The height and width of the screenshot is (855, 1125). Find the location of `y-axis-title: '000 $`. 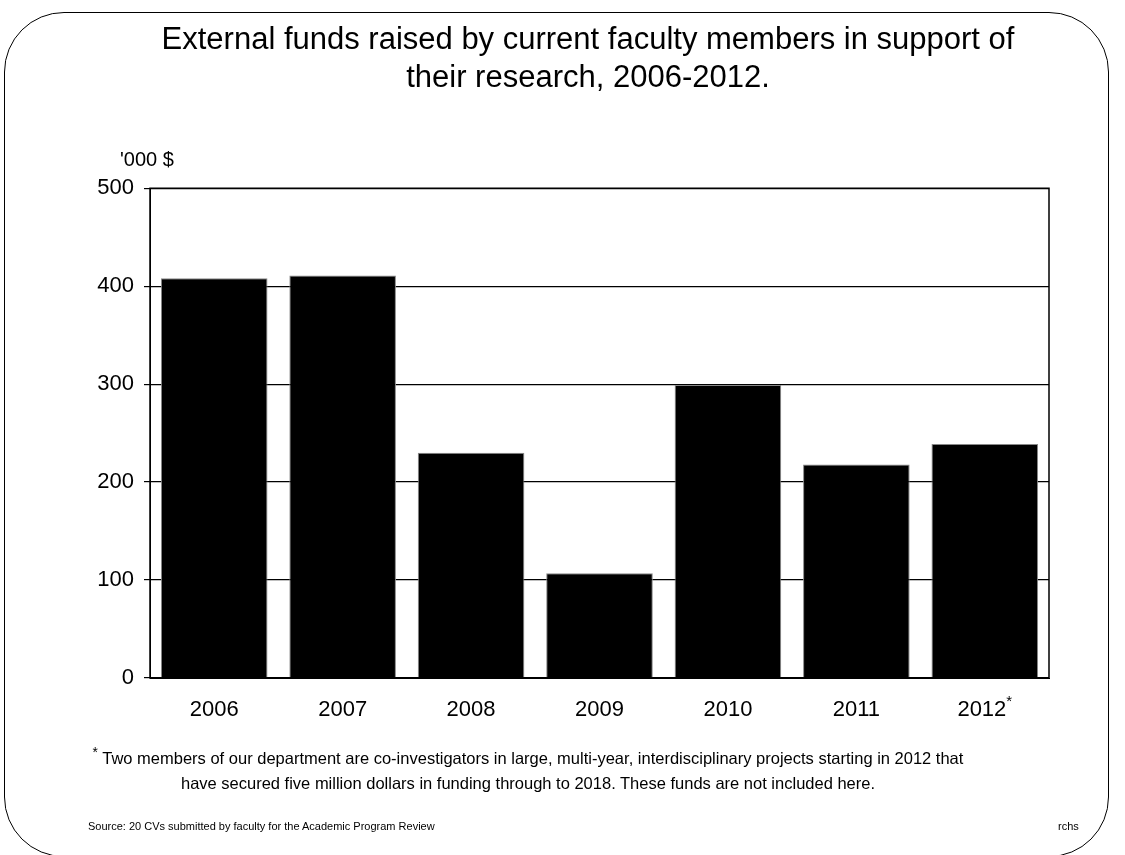

y-axis-title: '000 $ is located at coordinates (147, 159).